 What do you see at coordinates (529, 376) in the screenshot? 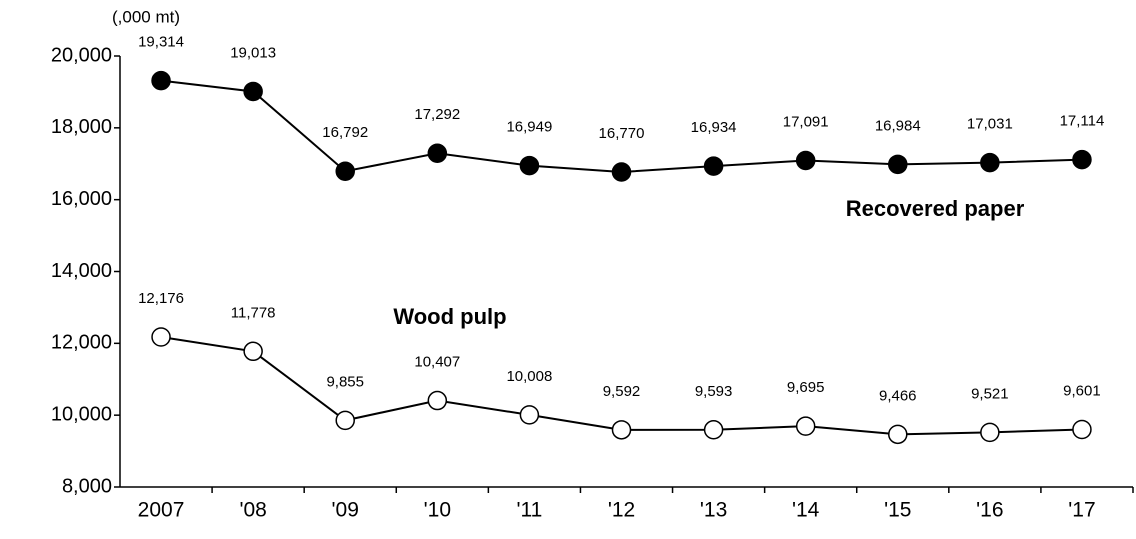
I see `value-label: 10,008` at bounding box center [529, 376].